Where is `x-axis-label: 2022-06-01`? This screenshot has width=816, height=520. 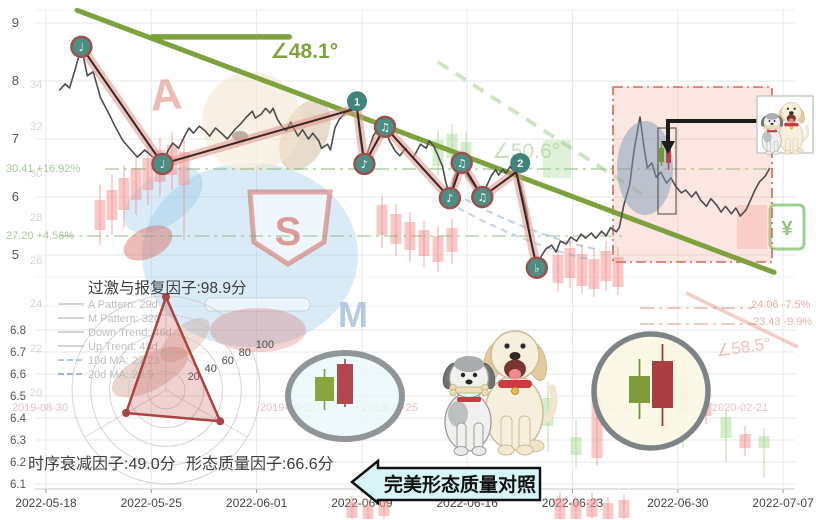
x-axis-label: 2022-06-01 is located at coordinates (257, 503).